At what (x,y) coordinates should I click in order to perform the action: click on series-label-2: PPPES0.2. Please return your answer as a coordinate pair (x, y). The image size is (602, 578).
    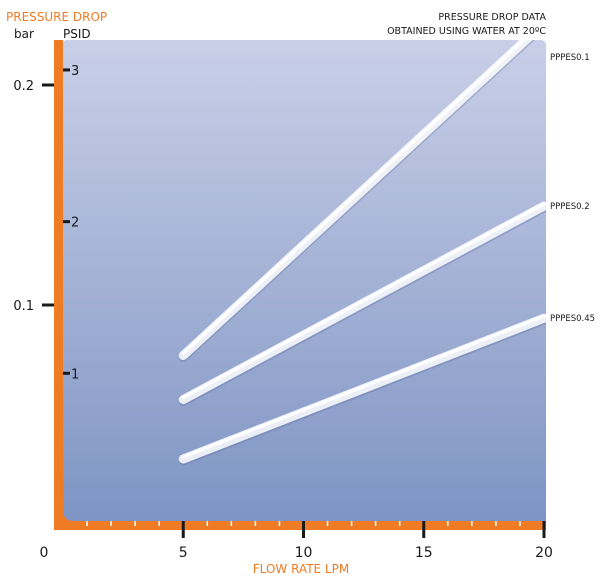
    Looking at the image, I should click on (570, 207).